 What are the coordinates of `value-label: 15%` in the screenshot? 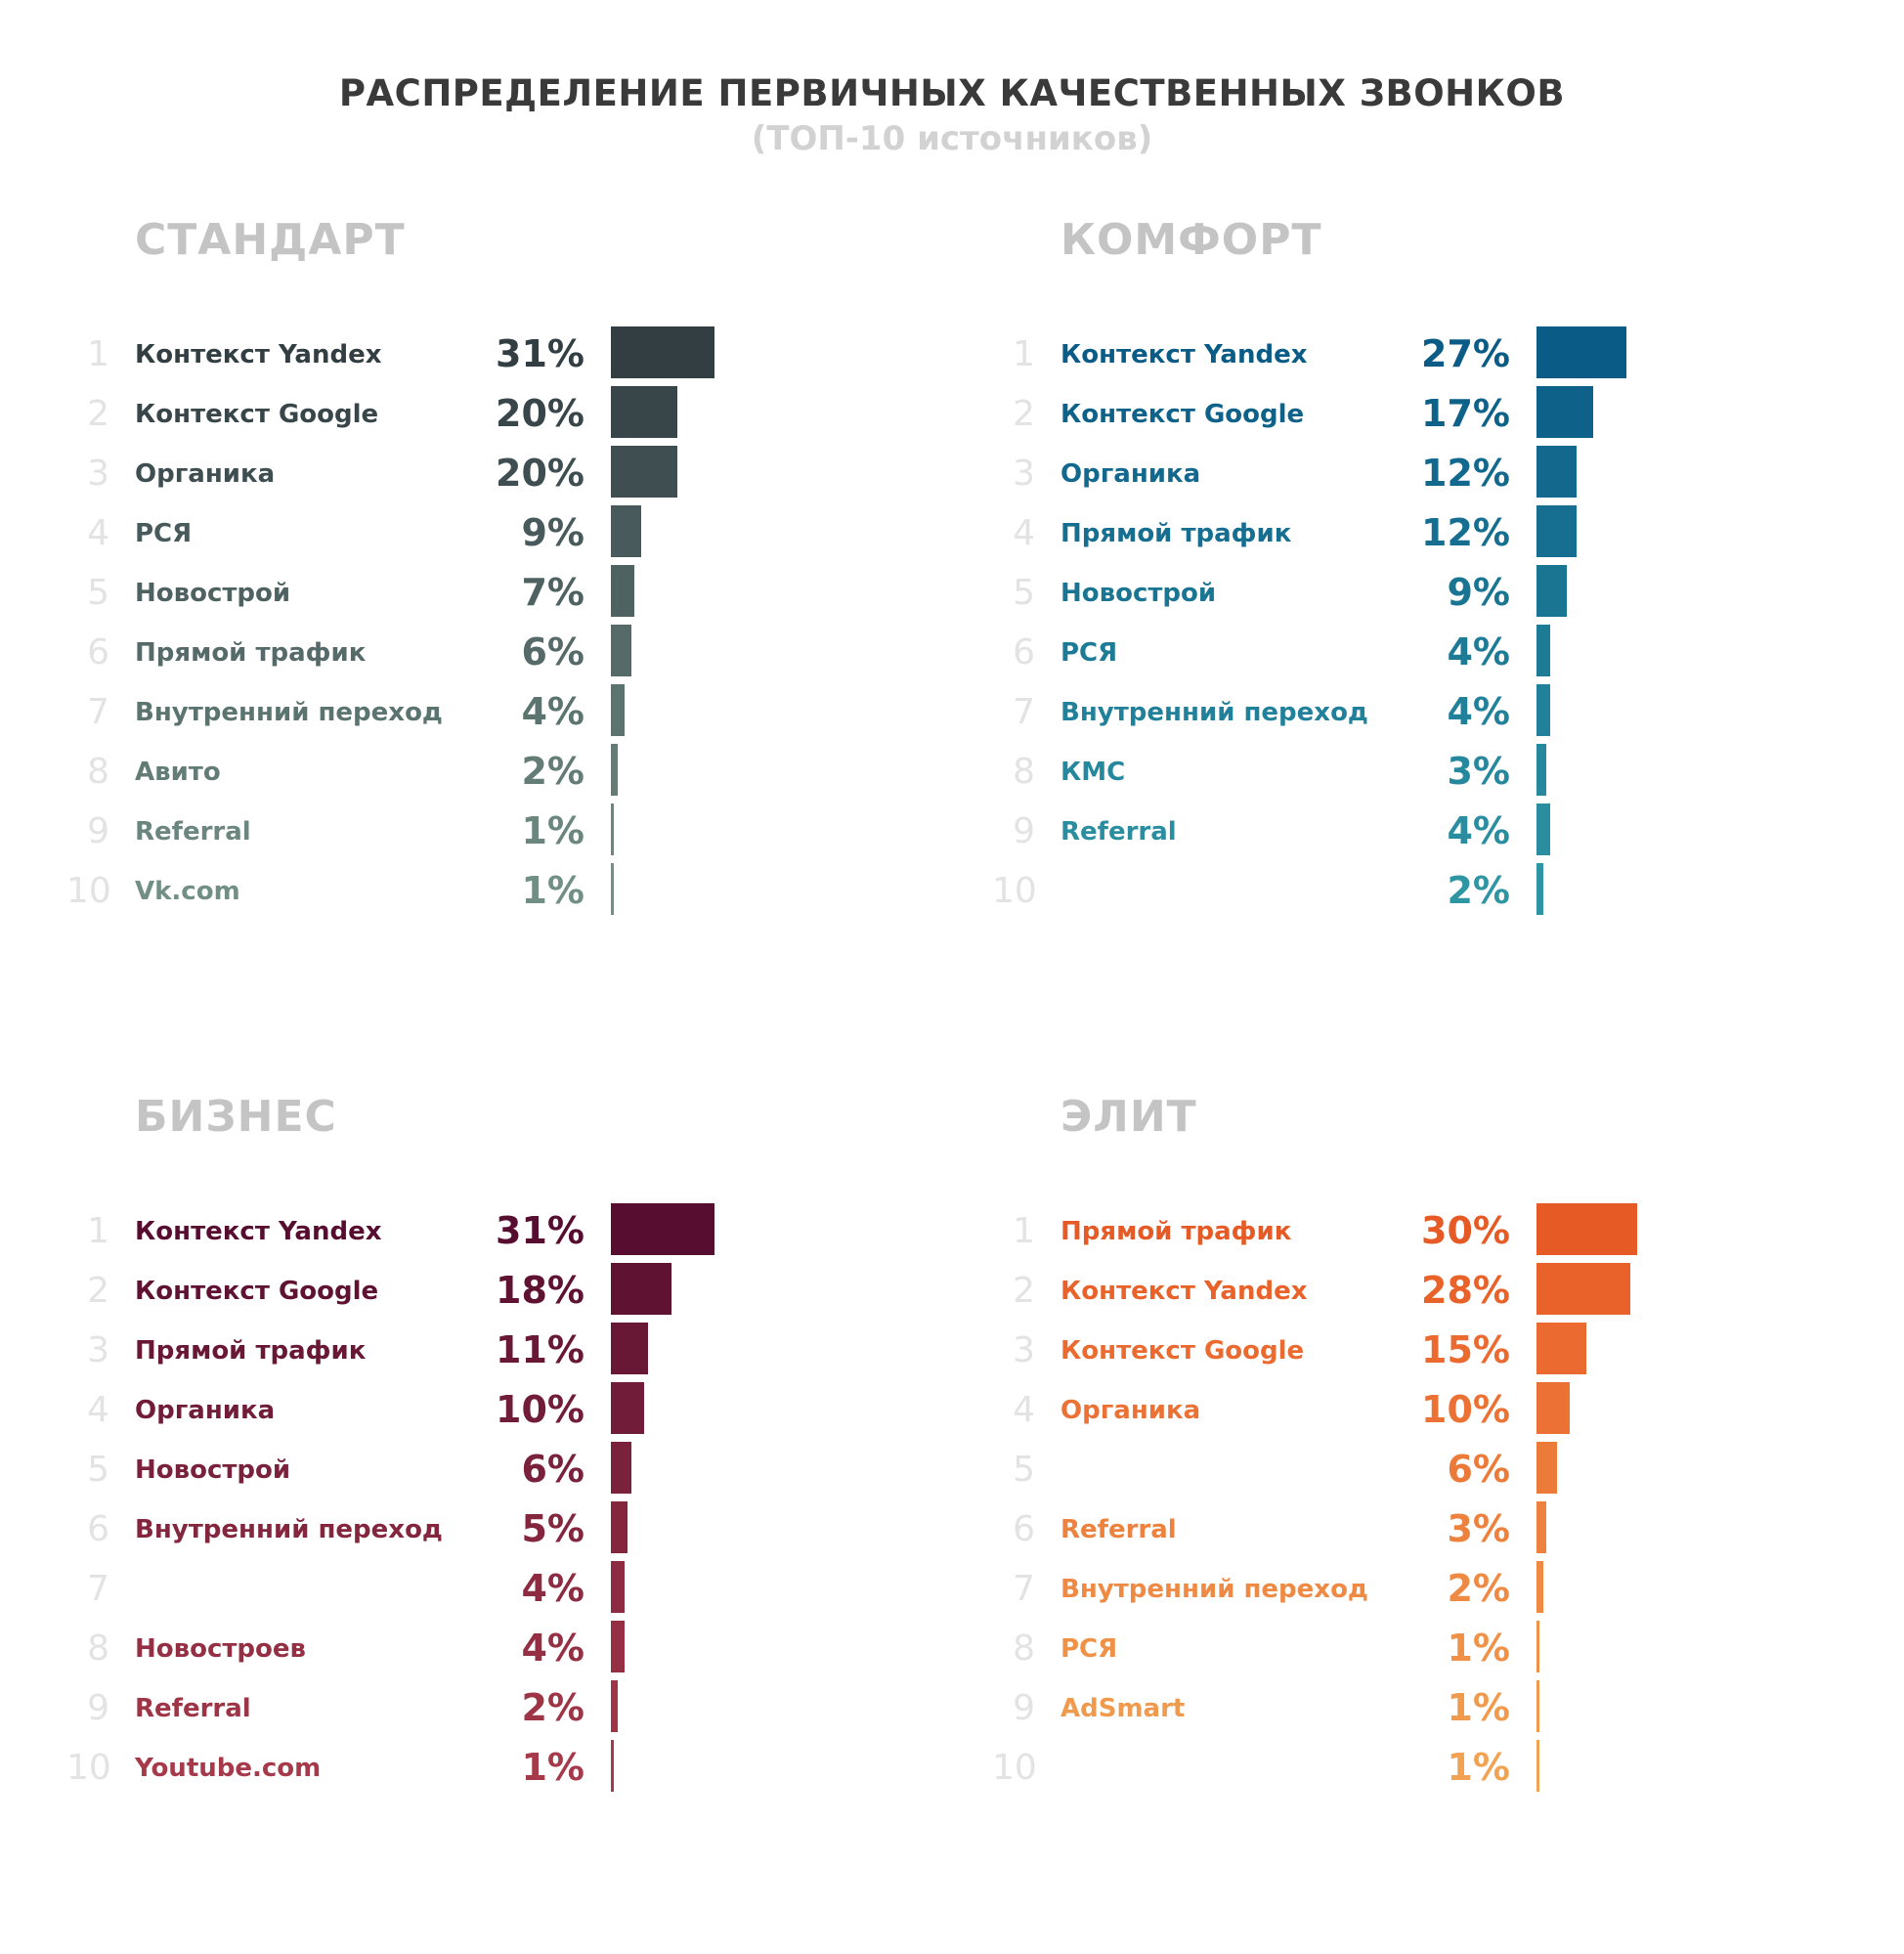 It's located at (1465, 1350).